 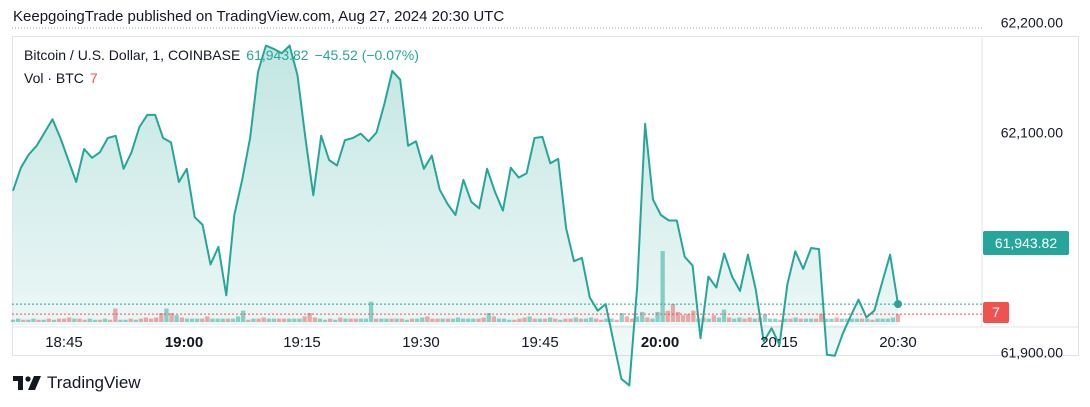 What do you see at coordinates (1032, 133) in the screenshot?
I see `y-tick-label: 62,100.00` at bounding box center [1032, 133].